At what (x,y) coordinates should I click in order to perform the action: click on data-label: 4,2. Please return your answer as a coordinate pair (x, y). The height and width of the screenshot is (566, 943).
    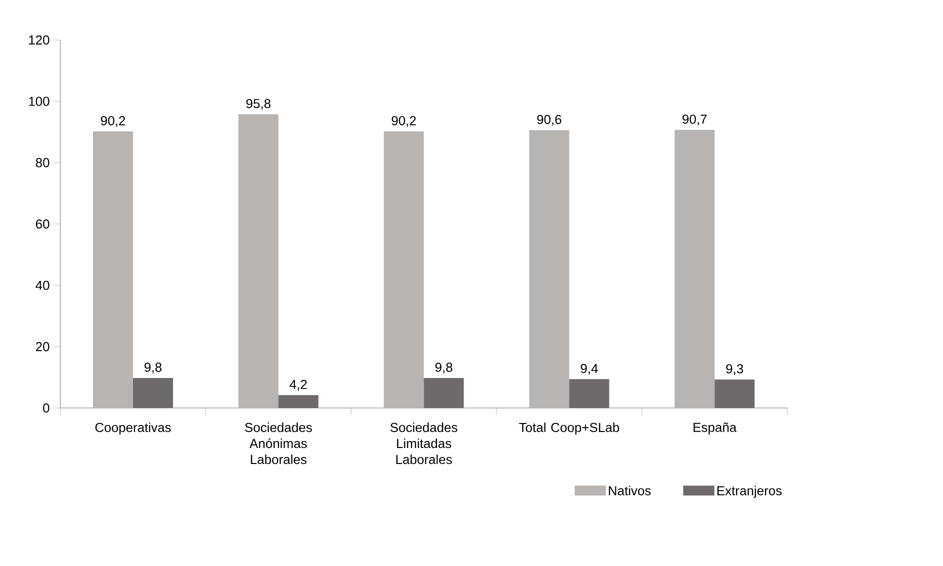
    Looking at the image, I should click on (298, 385).